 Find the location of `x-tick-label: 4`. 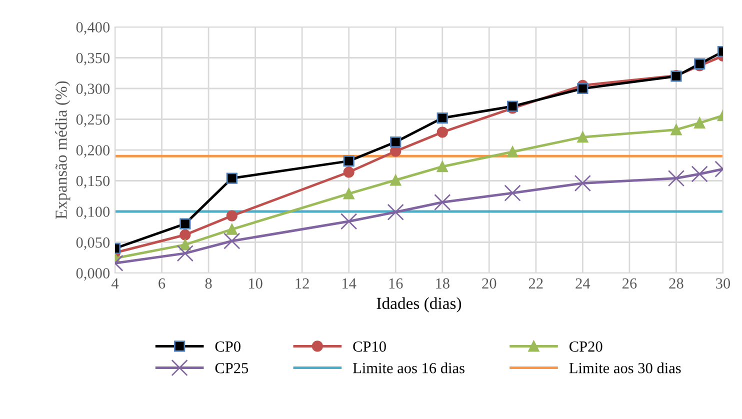

x-tick-label: 4 is located at coordinates (115, 283).